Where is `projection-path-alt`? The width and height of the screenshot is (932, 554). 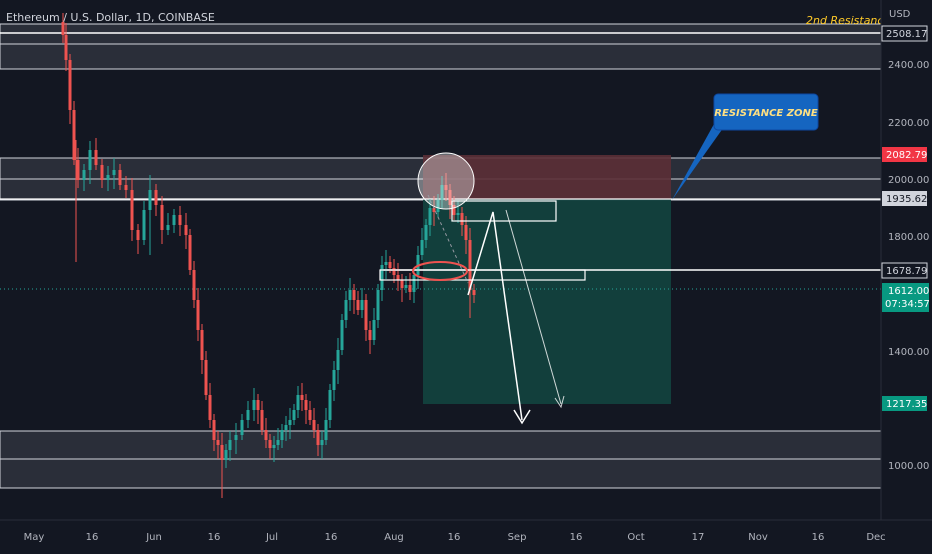
projection-path-alt is located at coordinates (533, 307).